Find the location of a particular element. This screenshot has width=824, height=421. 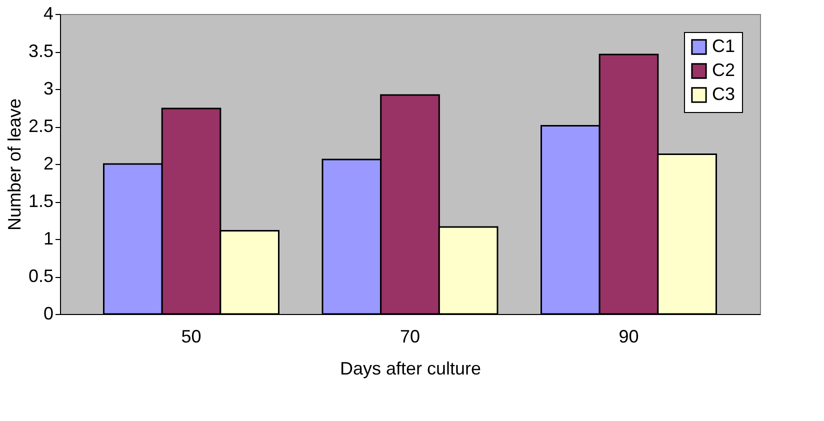

y-axis-title: Number of leave is located at coordinates (14, 164).